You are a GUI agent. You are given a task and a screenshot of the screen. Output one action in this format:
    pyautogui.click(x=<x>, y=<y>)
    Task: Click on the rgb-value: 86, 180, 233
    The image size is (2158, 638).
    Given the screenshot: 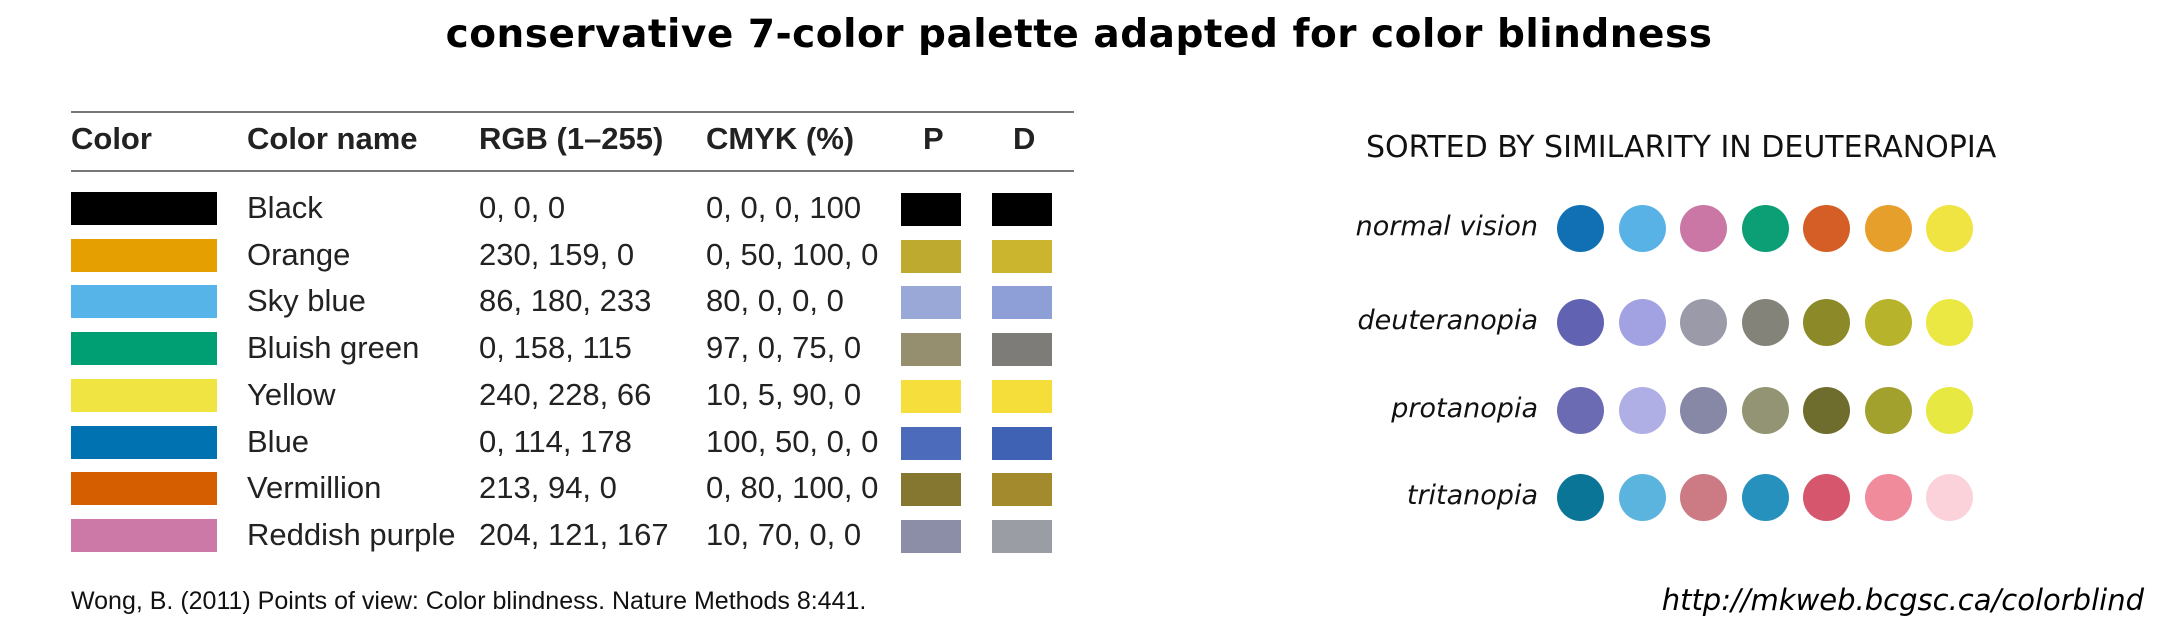 What is the action you would take?
    pyautogui.click(x=565, y=301)
    